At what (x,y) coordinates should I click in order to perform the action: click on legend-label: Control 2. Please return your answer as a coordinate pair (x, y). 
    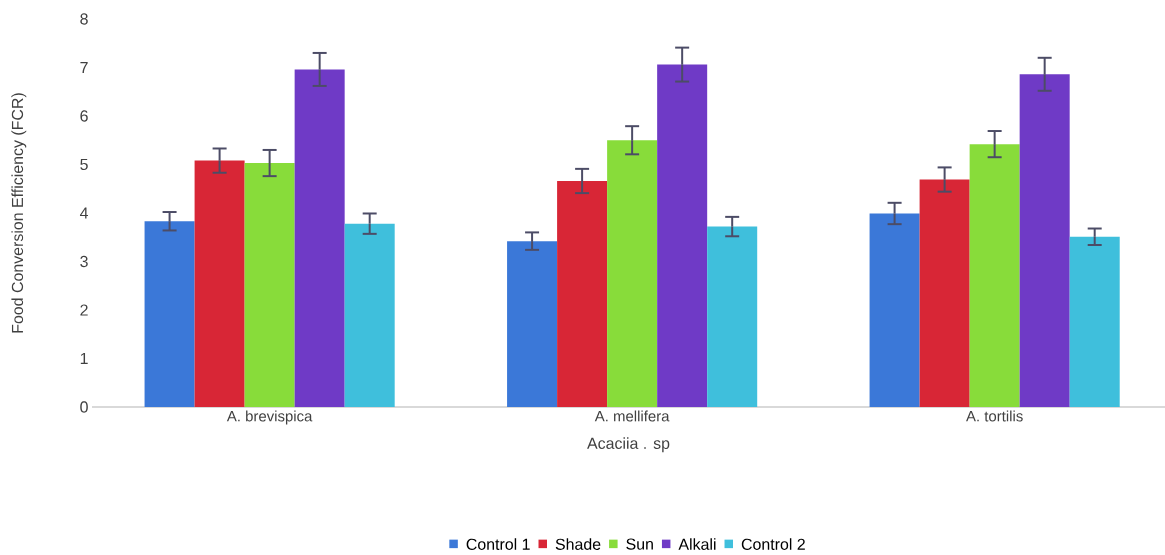
    Looking at the image, I should click on (773, 544).